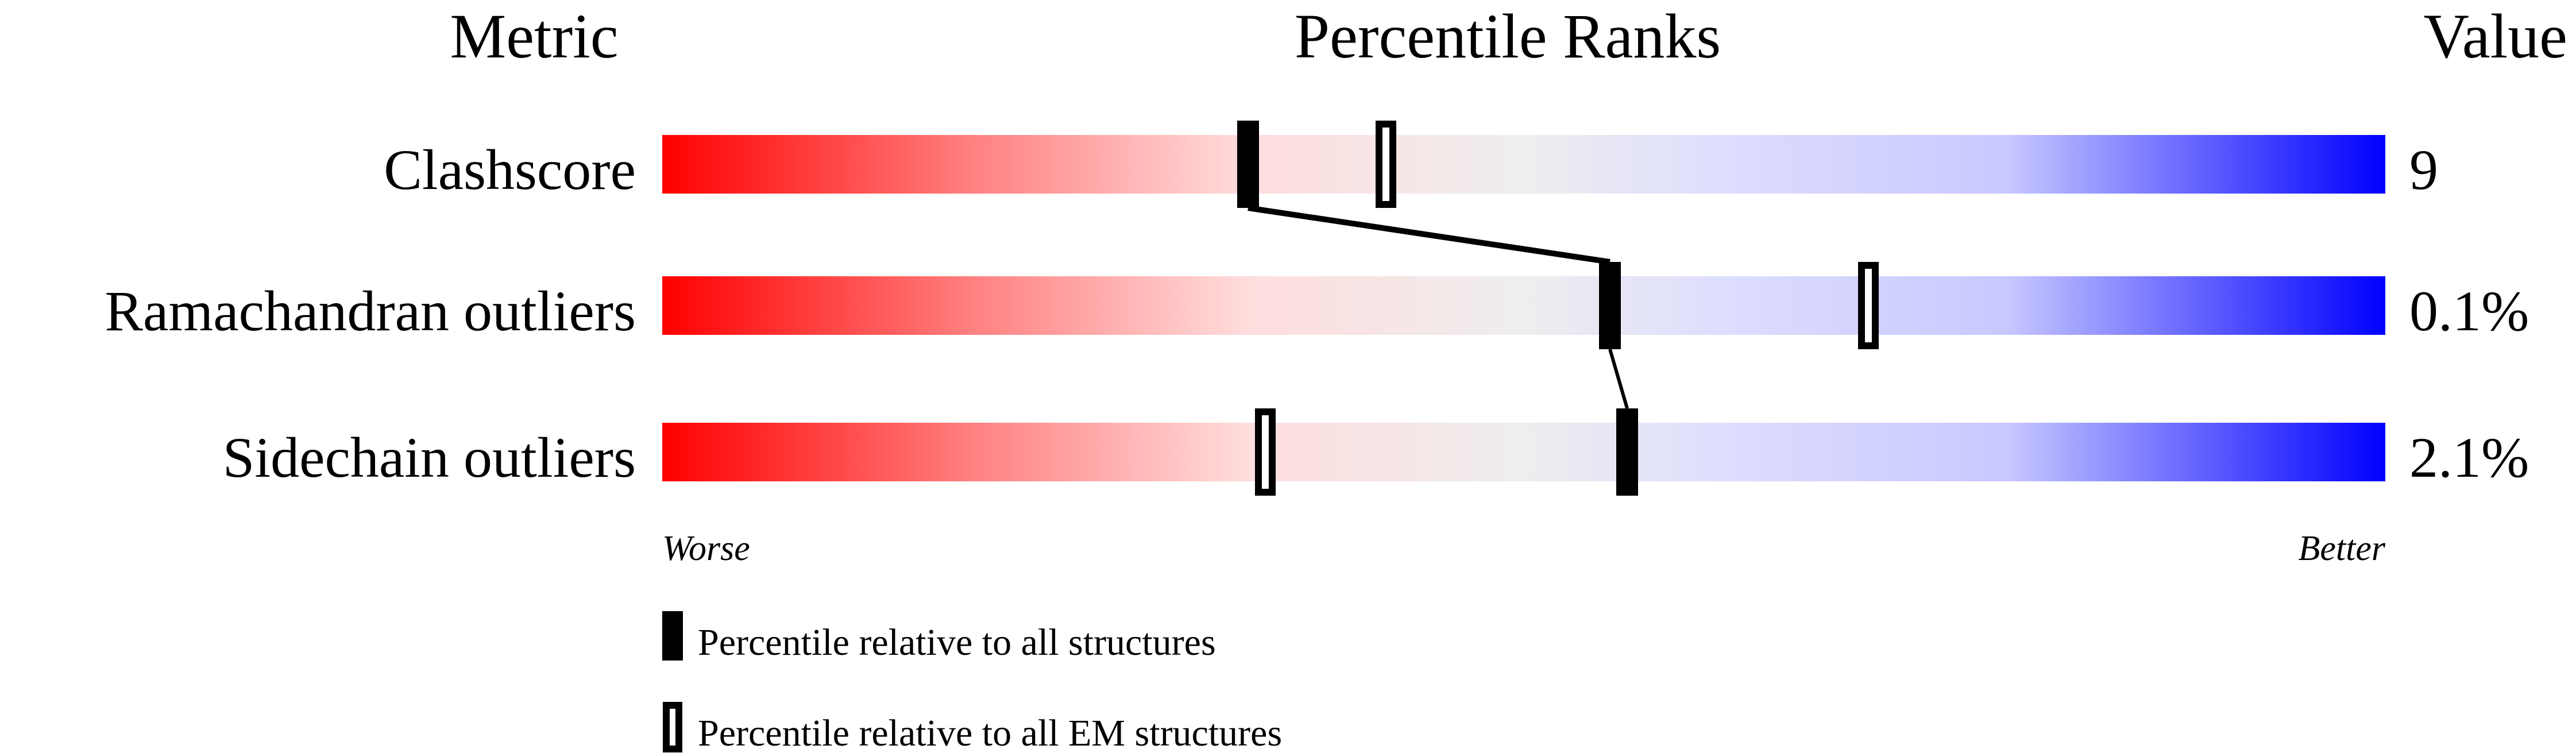  I want to click on better-label: Better, so click(2342, 548).